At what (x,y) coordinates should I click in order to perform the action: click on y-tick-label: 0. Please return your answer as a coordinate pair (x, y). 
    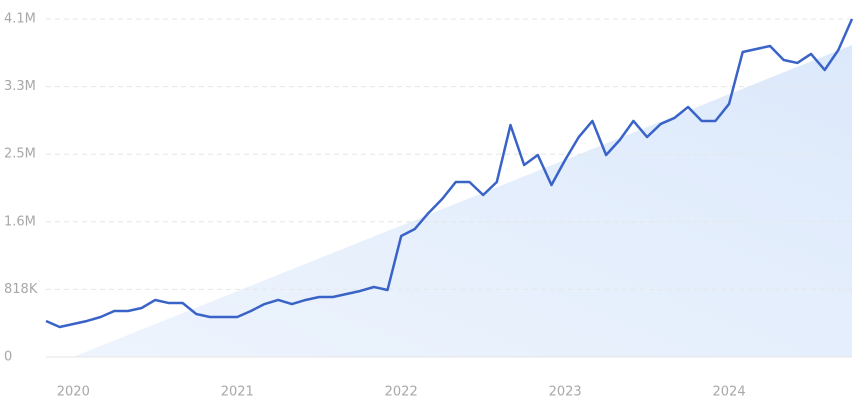
    Looking at the image, I should click on (8, 357).